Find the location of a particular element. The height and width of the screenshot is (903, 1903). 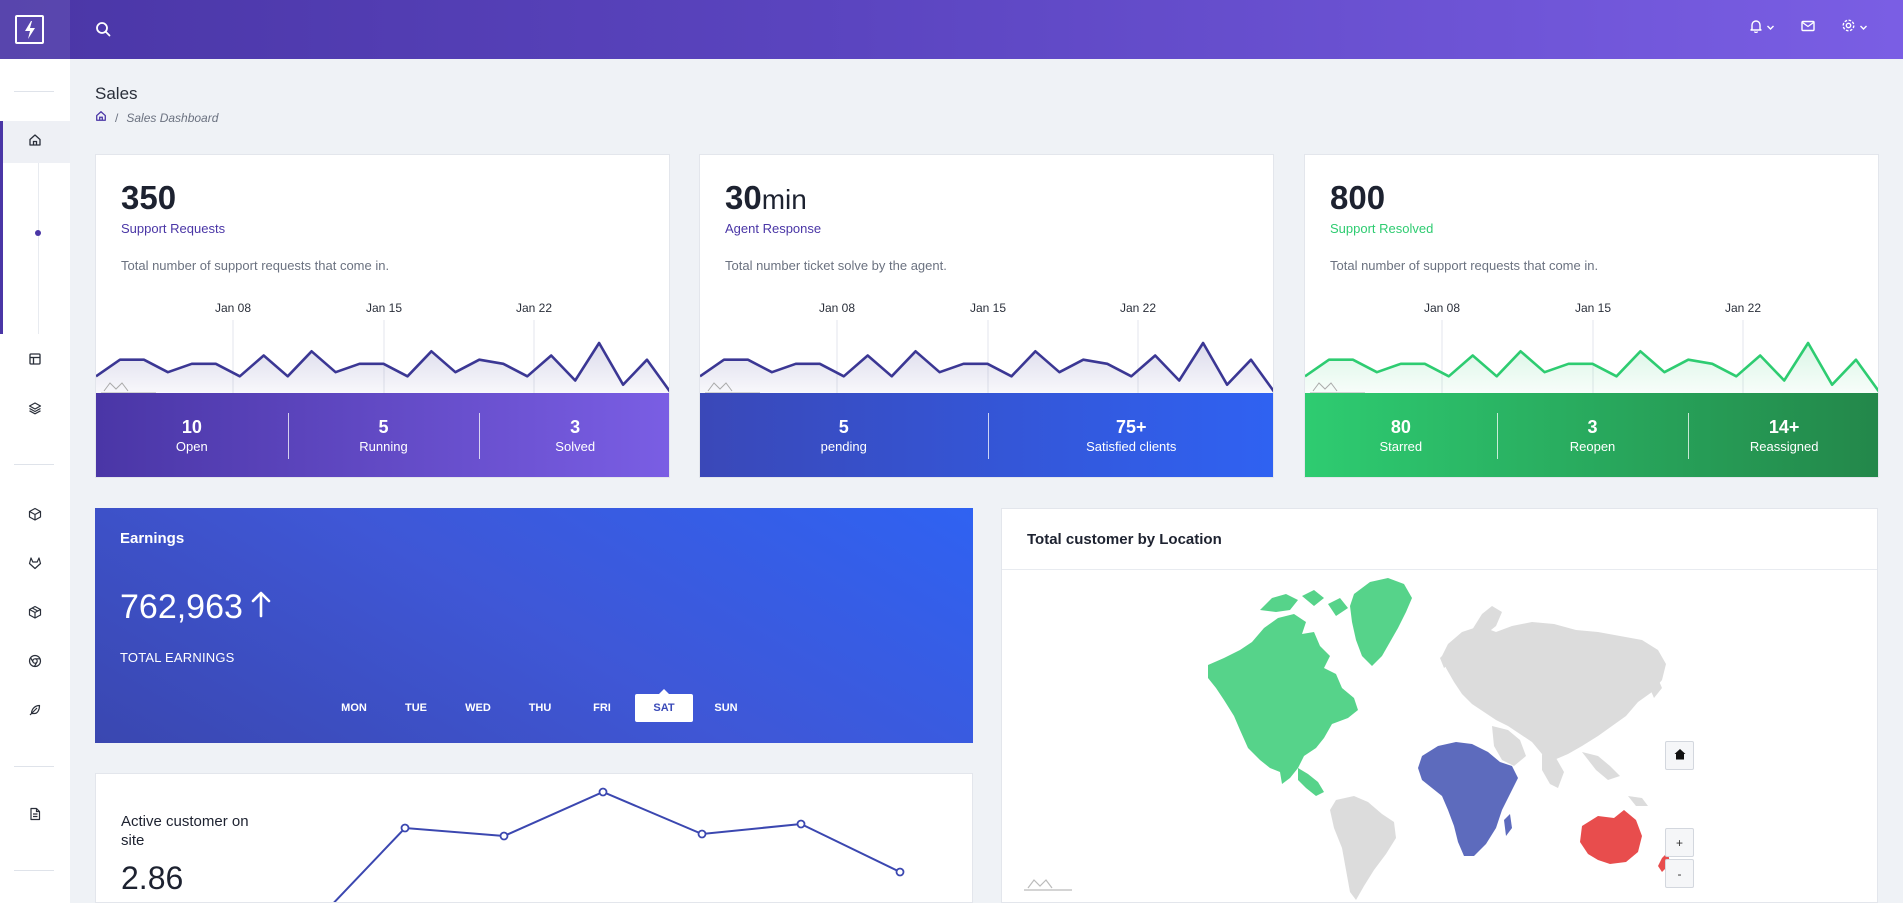

lightning-bolt-icon is located at coordinates (29, 29).